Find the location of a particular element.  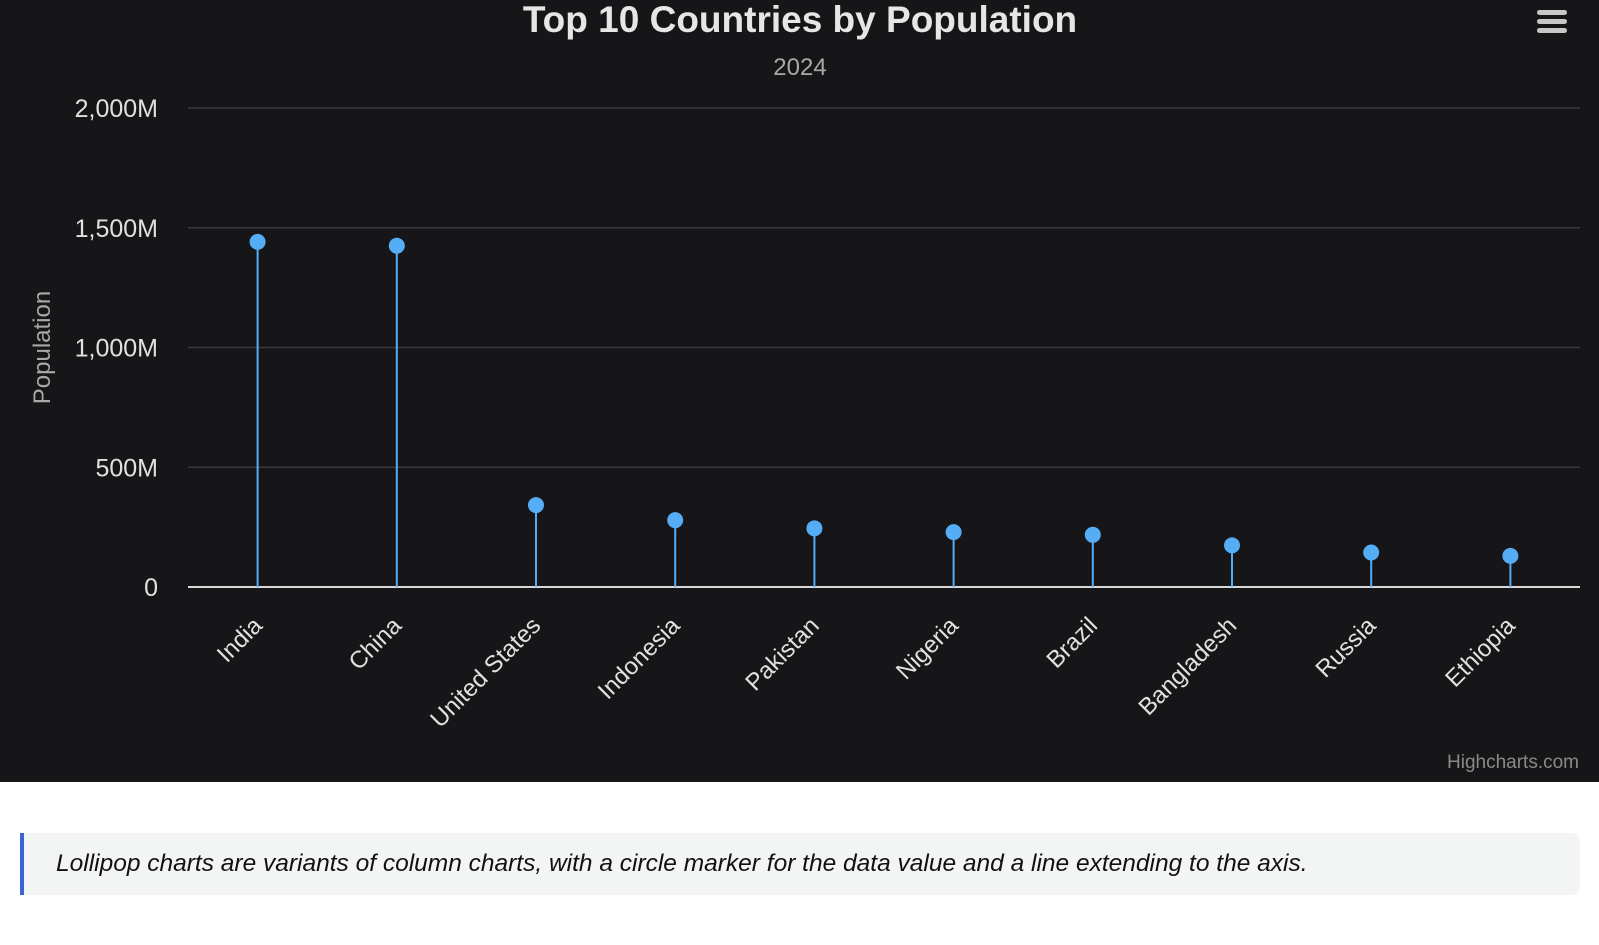

y-tick-label: 2,000M is located at coordinates (116, 109).